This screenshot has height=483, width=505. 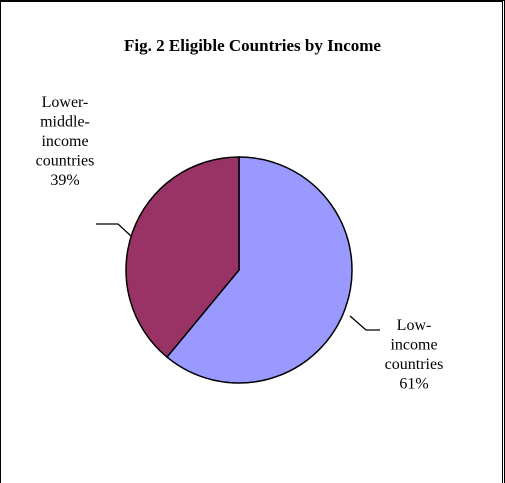 What do you see at coordinates (252, 45) in the screenshot?
I see `chart-title: Fig. 2 Eligible Countries by Income` at bounding box center [252, 45].